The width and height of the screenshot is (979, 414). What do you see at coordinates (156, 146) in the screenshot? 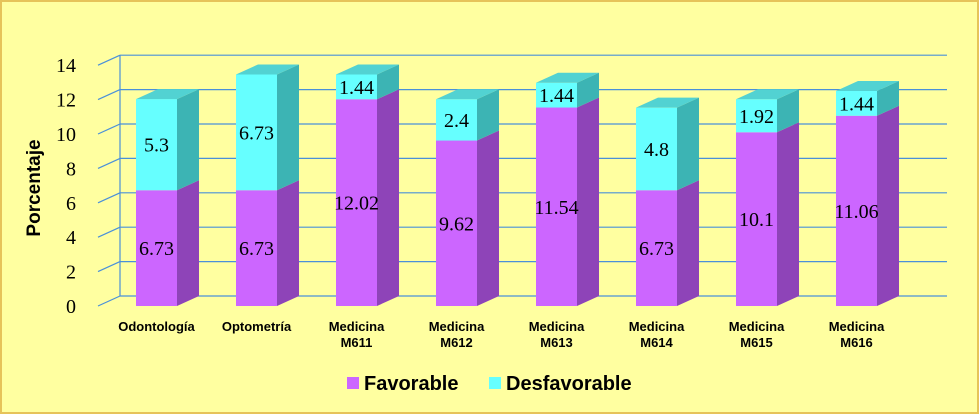
I see `data-label: 5.3` at bounding box center [156, 146].